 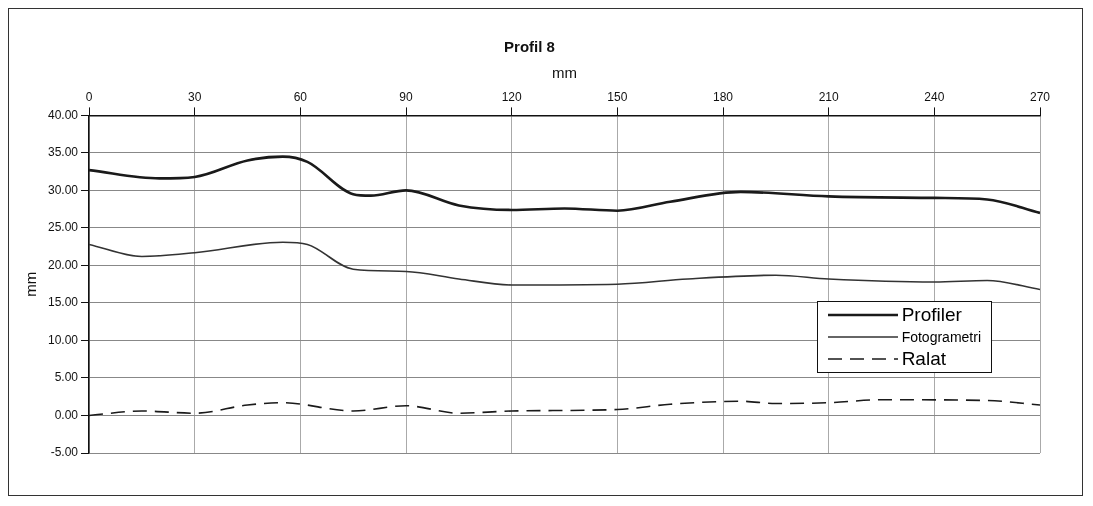 What do you see at coordinates (565, 73) in the screenshot?
I see `x-axis-title: mm` at bounding box center [565, 73].